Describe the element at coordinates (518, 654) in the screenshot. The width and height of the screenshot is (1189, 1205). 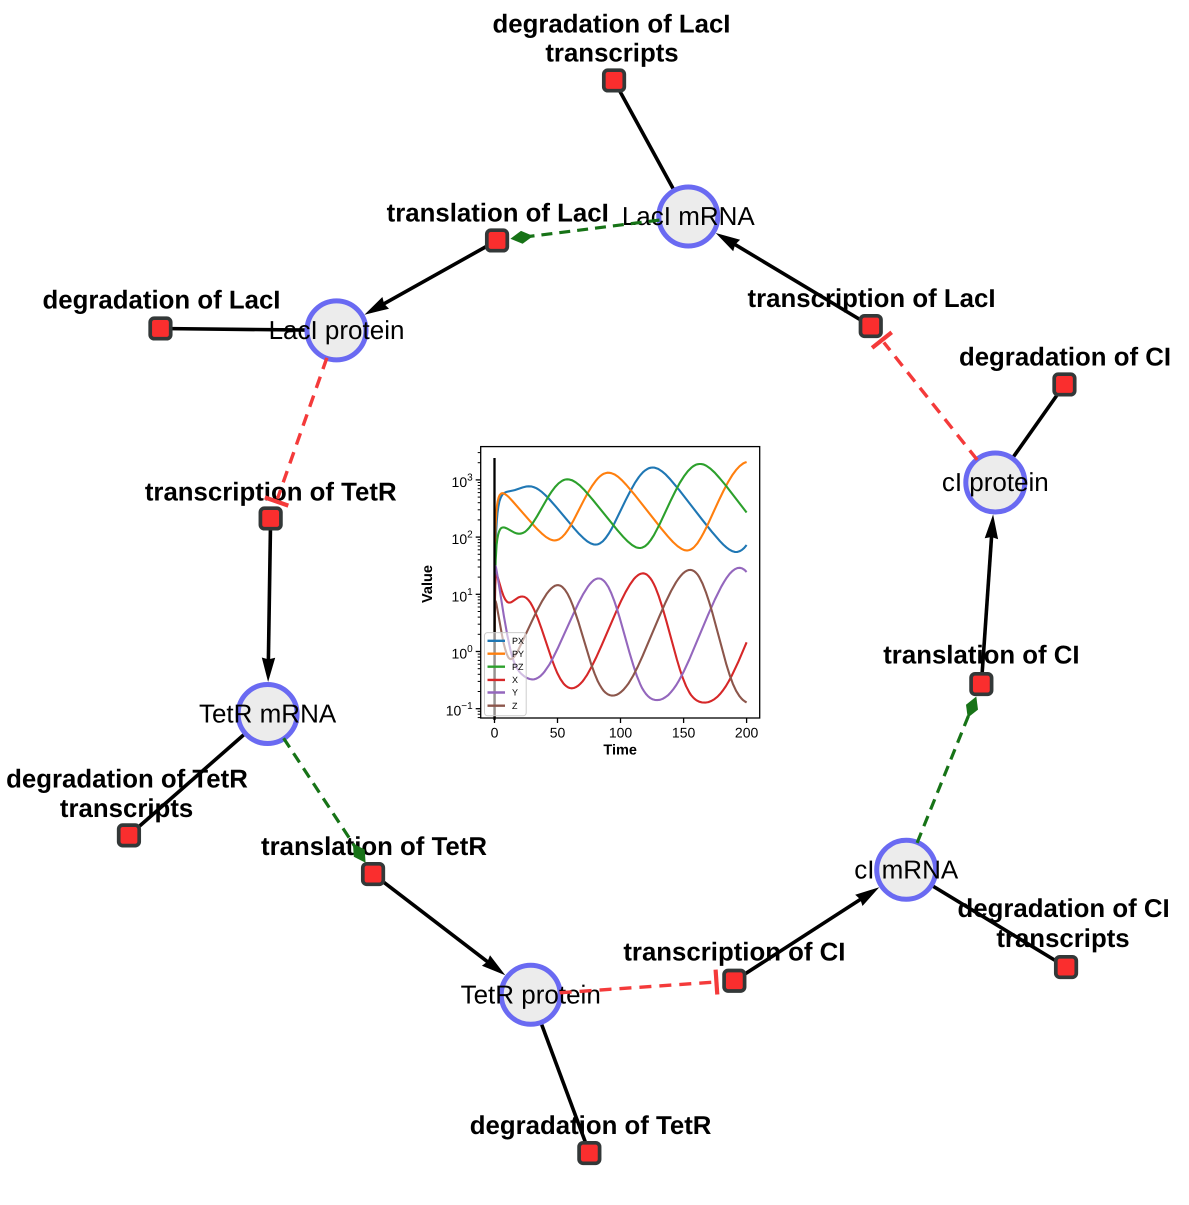
I see `svg-text: PY` at that location.